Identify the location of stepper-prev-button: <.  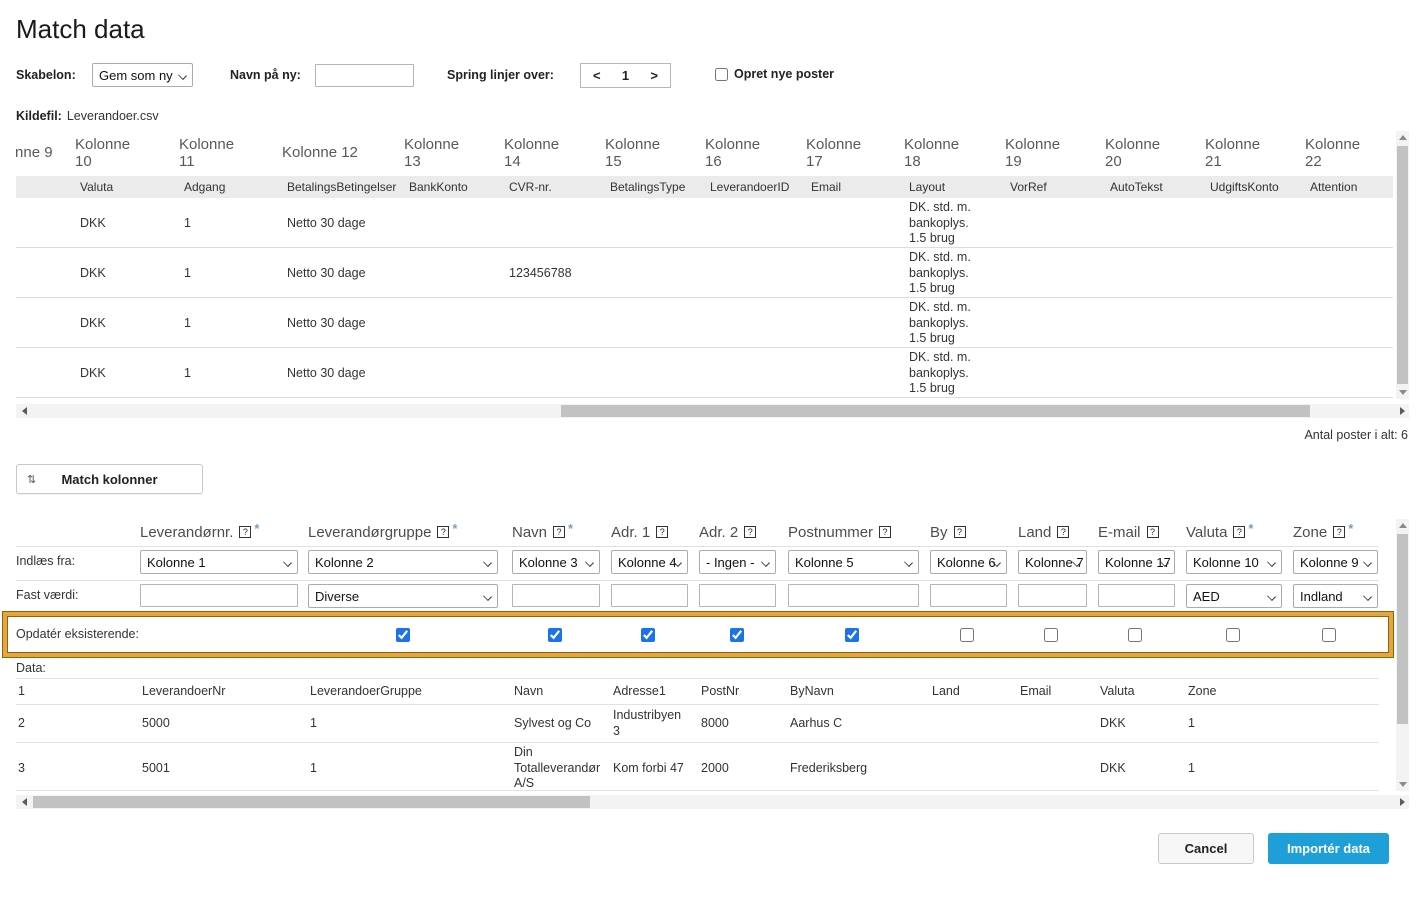
(597, 75).